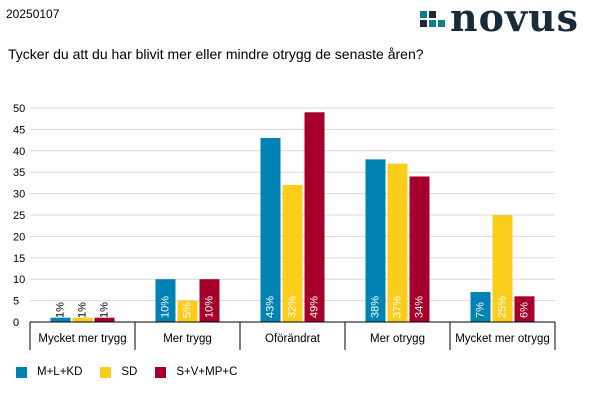  Describe the element at coordinates (19, 130) in the screenshot. I see `y-tick-label: 45` at that location.